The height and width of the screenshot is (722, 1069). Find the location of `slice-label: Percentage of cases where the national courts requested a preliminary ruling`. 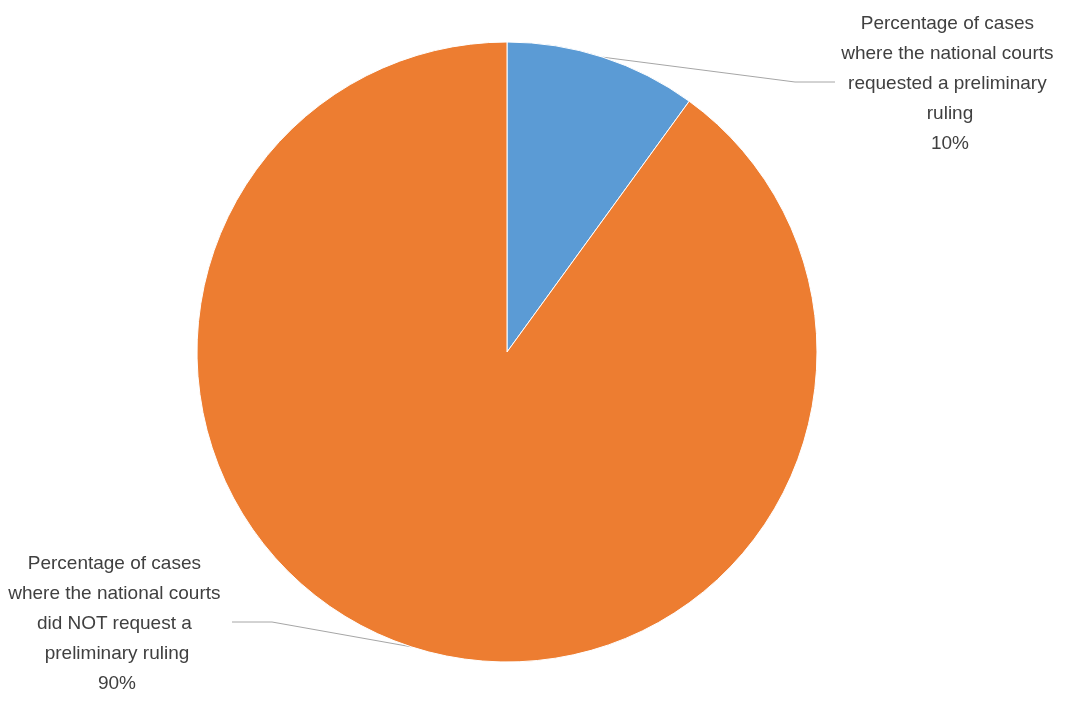

slice-label: Percentage of cases where the national courts requested a preliminary ruling is located at coordinates (949, 67).